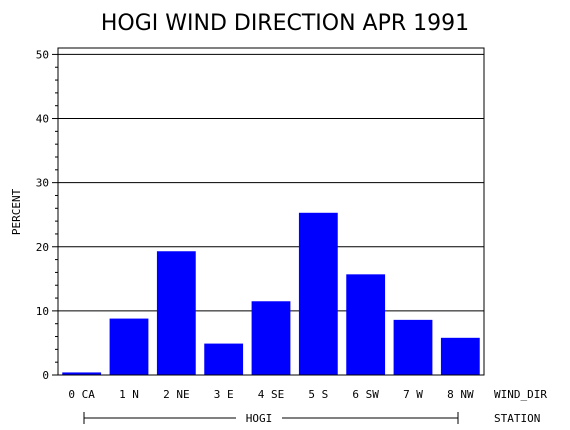 The width and height of the screenshot is (570, 430). I want to click on chart-title: HOGI WIND DIRECTION APR 1991, so click(285, 23).